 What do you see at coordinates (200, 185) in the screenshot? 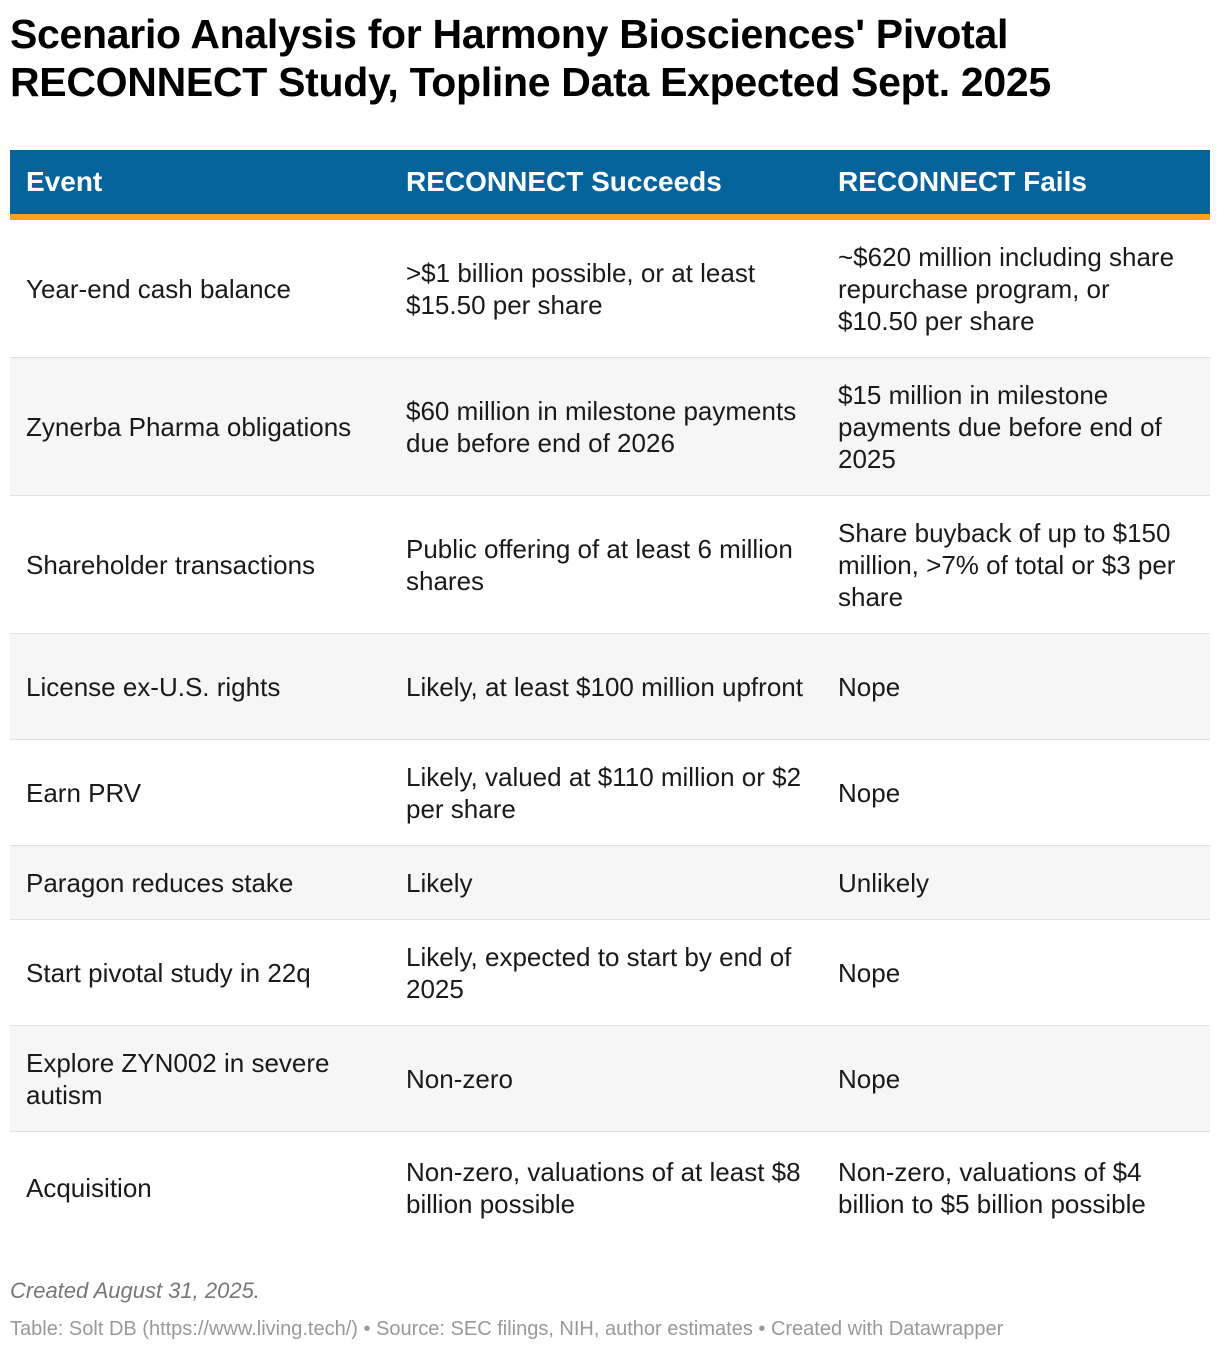
I see `header-event: Event` at bounding box center [200, 185].